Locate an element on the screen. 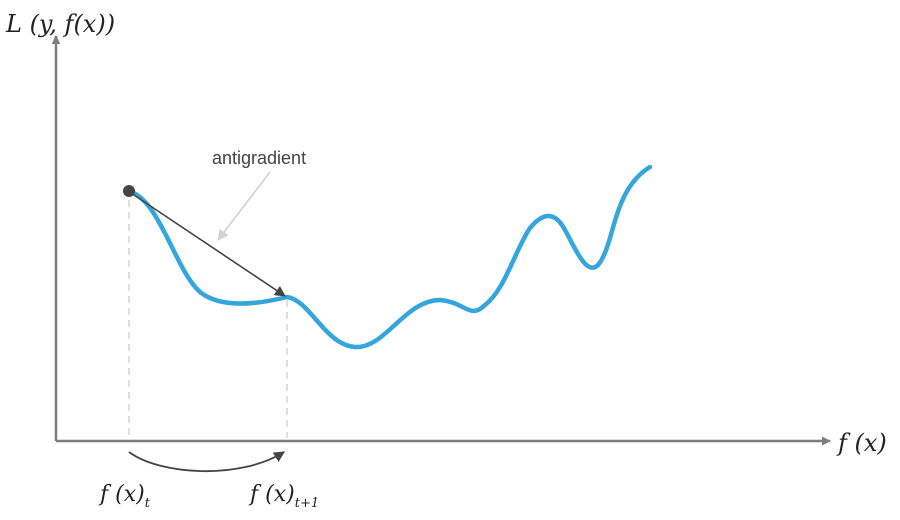 The image size is (900, 520). current-point is located at coordinates (129, 191).